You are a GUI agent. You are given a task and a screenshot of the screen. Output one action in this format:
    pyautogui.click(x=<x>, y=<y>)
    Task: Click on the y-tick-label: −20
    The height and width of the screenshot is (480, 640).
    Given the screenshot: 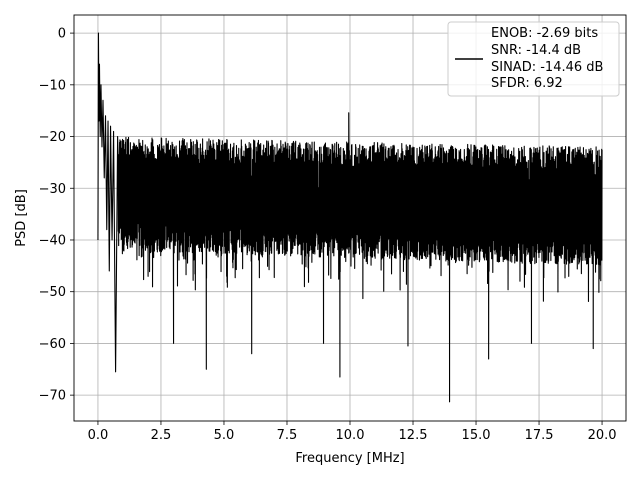 What is the action you would take?
    pyautogui.click(x=52, y=137)
    